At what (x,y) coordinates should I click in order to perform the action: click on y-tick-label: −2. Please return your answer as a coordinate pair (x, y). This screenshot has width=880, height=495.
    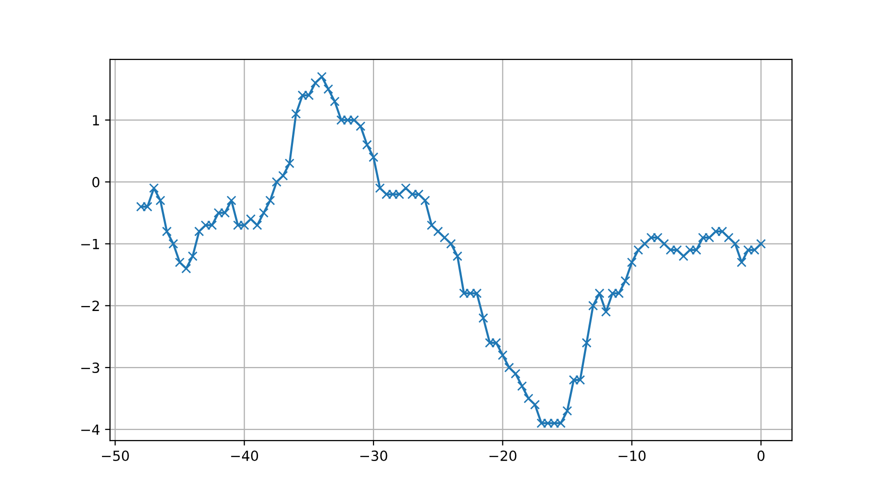
    Looking at the image, I should click on (90, 305).